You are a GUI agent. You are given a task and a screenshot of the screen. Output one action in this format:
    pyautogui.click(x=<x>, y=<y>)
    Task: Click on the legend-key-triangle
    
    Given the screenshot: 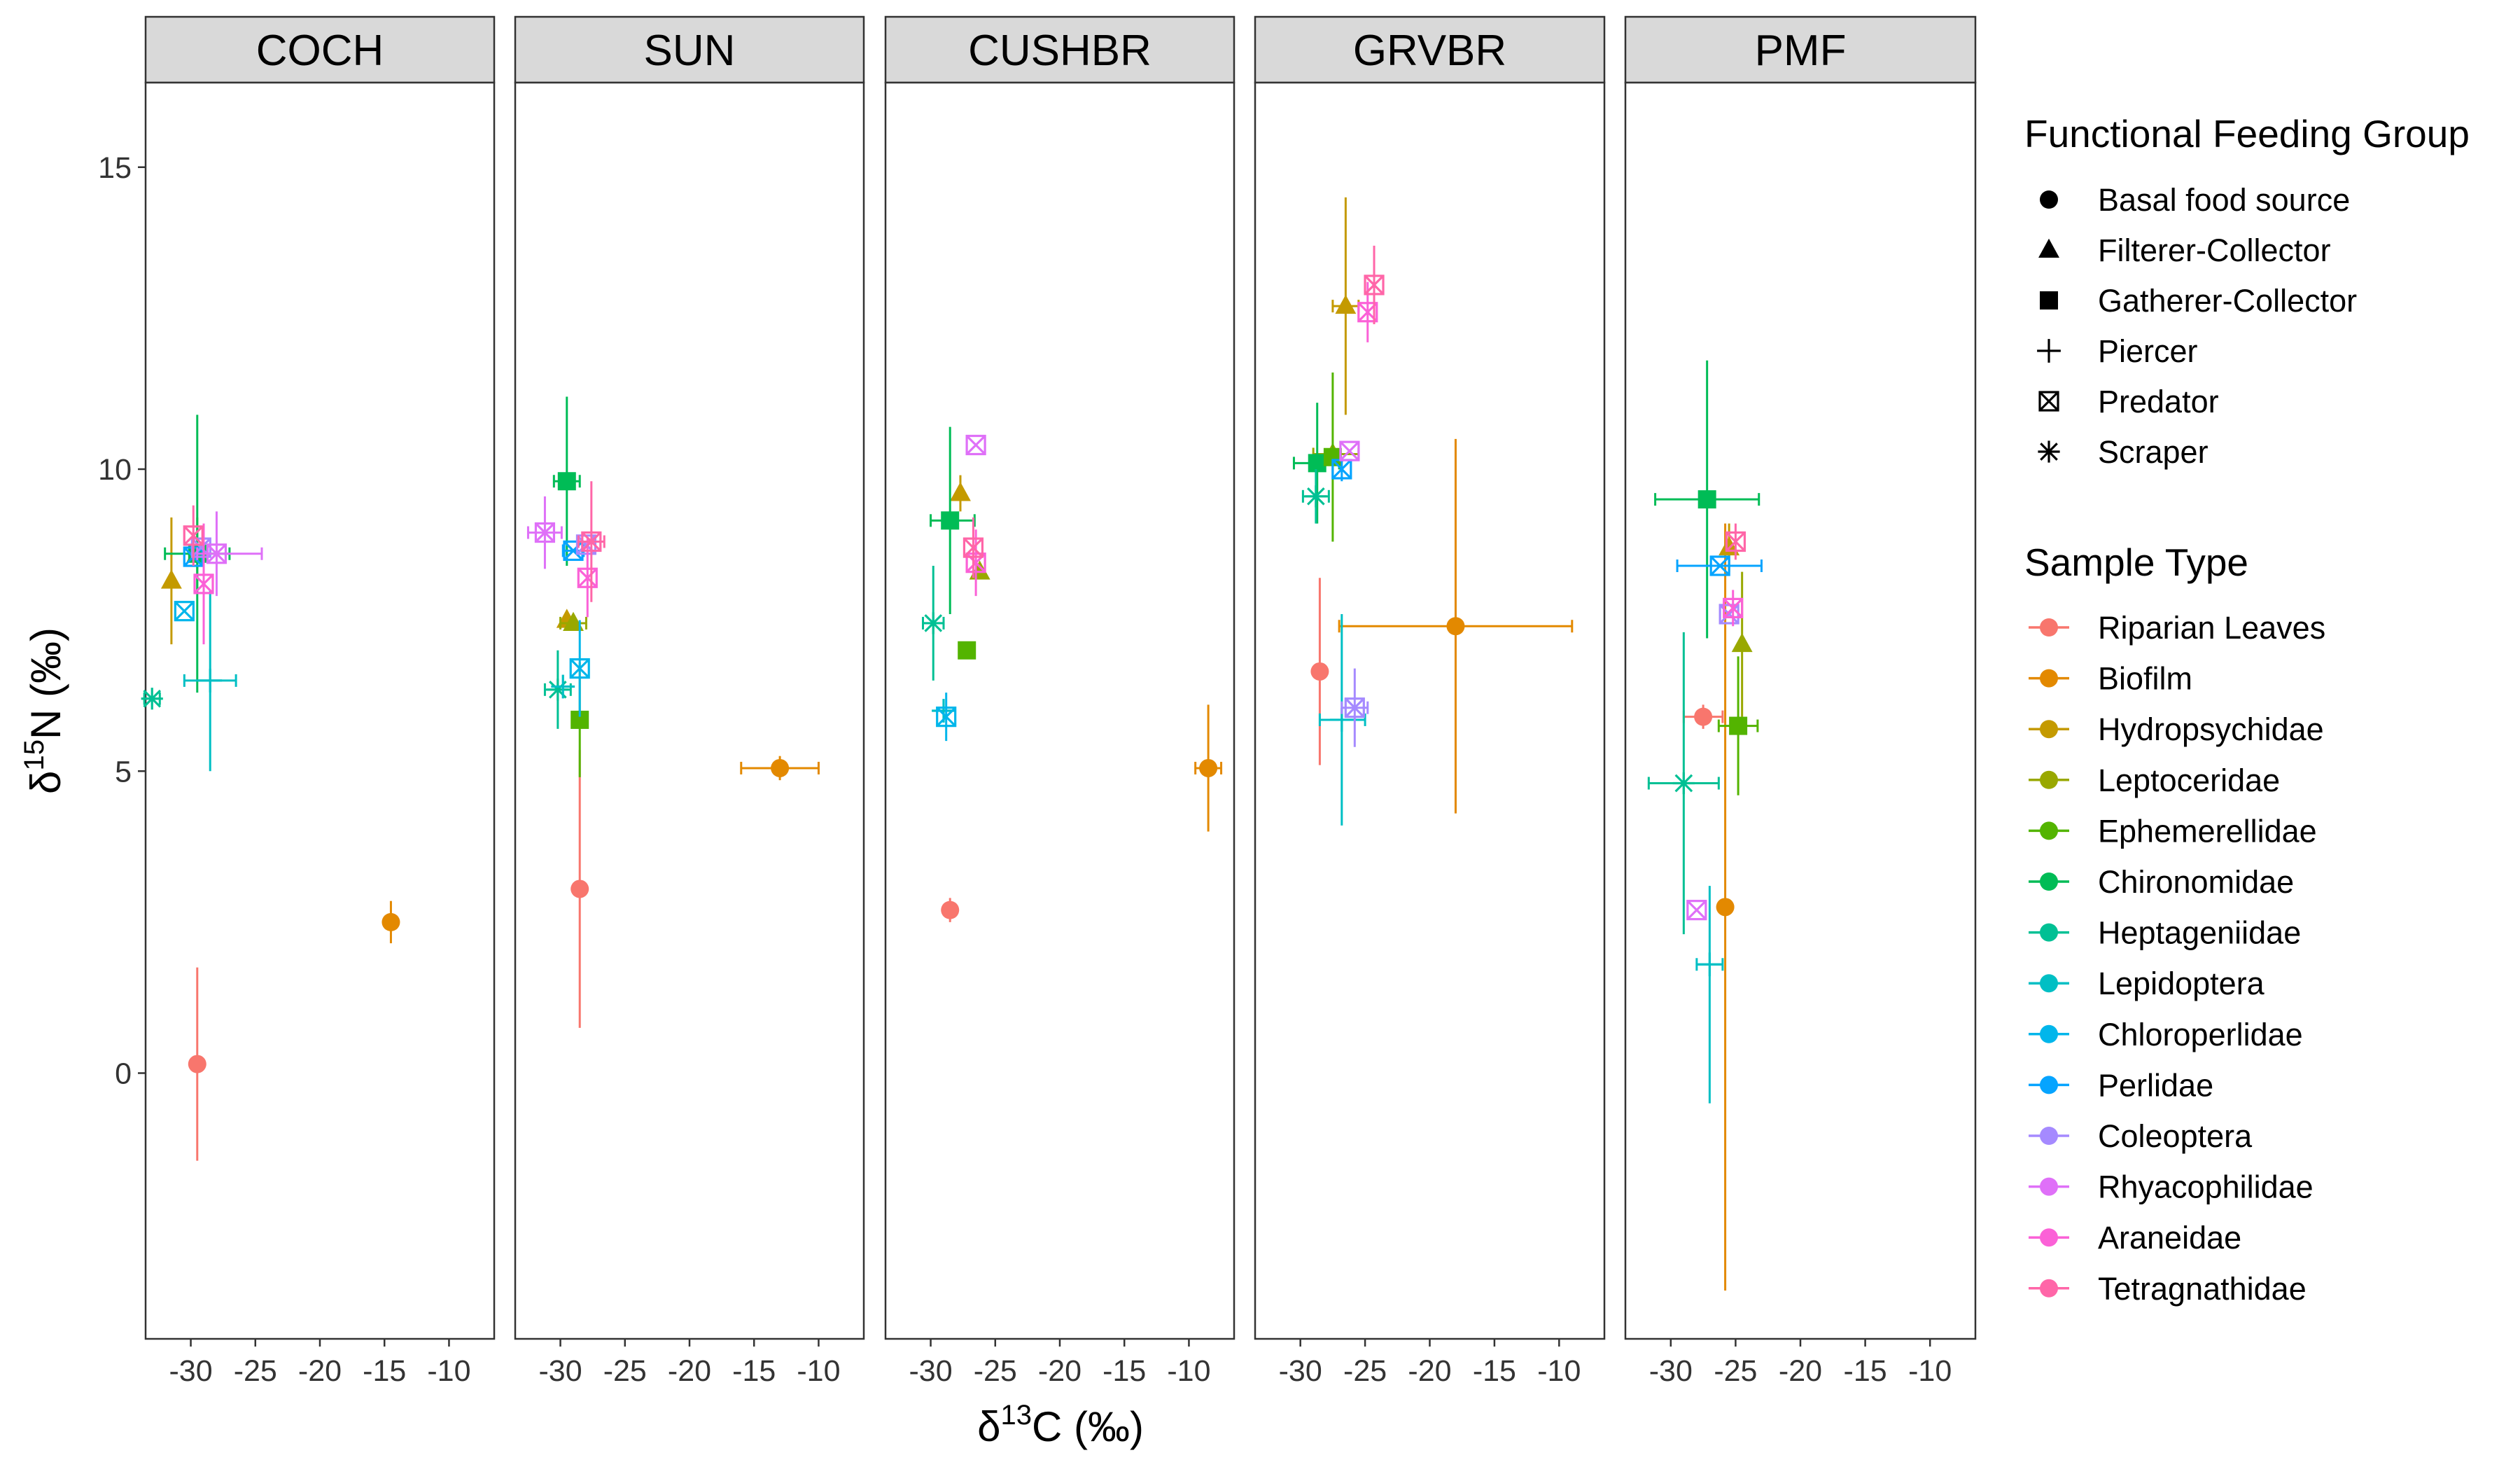 What is the action you would take?
    pyautogui.click(x=2048, y=248)
    